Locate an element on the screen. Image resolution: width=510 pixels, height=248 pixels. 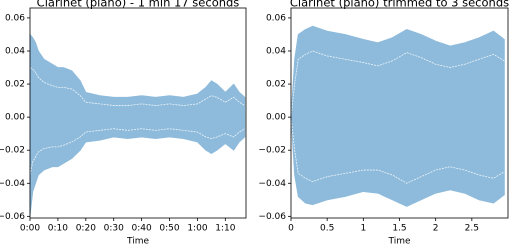
waveform-area is located at coordinates (137, 75).